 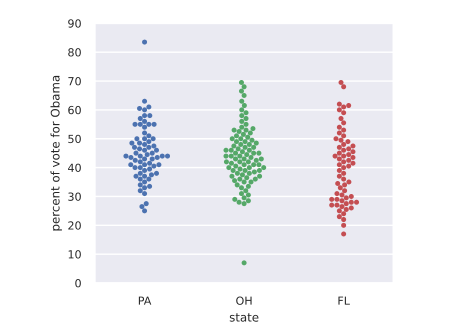 What do you see at coordinates (56, 153) in the screenshot?
I see `y-axis-title: percent of vote for Obama` at bounding box center [56, 153].